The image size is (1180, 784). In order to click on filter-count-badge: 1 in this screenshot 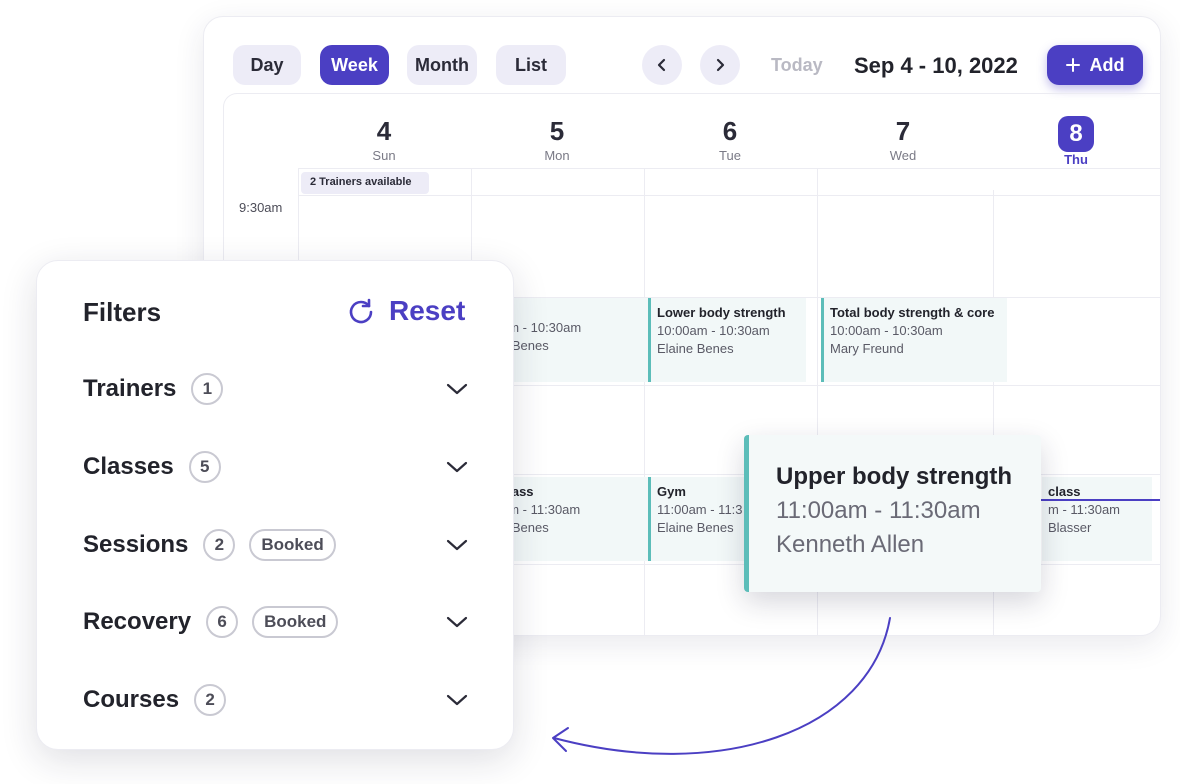, I will do `click(207, 389)`.